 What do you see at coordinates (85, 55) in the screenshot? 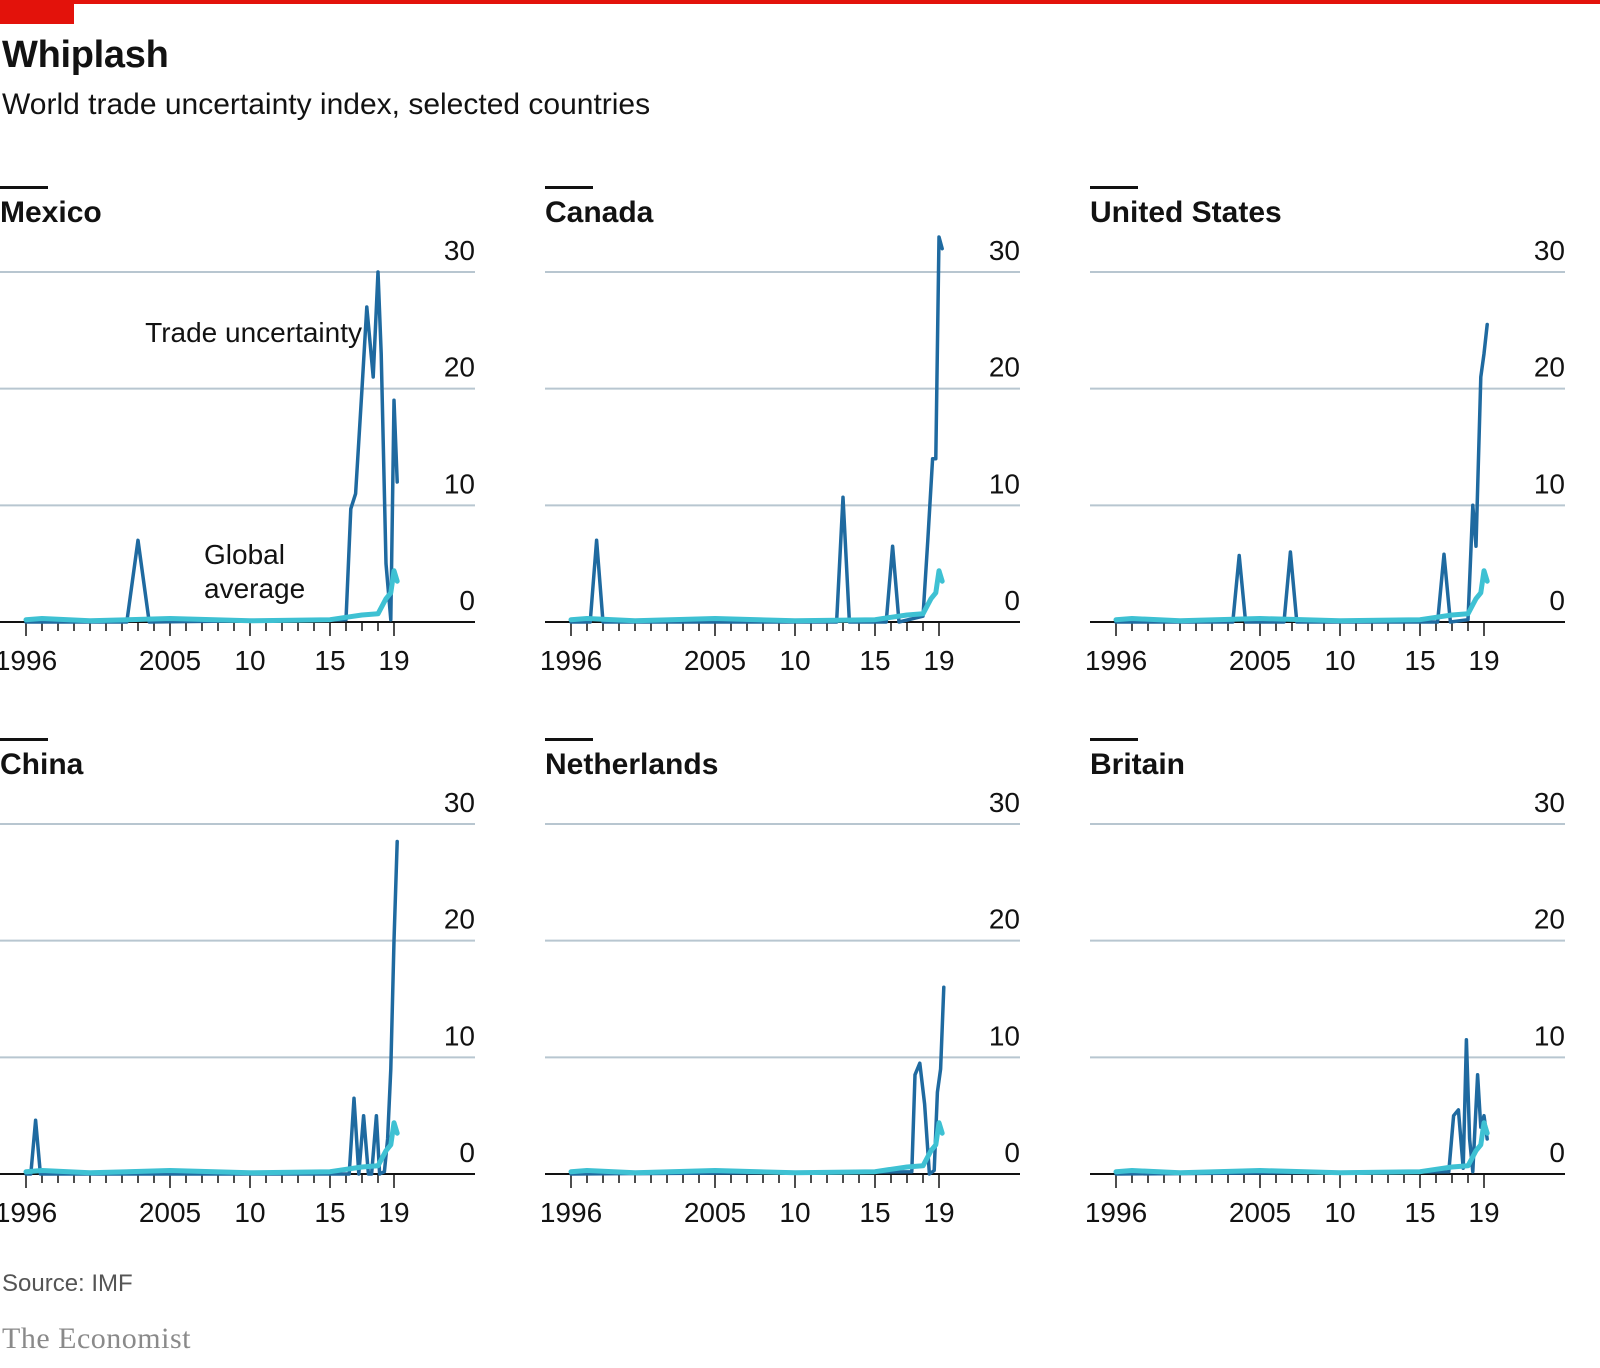
I see `chart-title: Whiplash` at bounding box center [85, 55].